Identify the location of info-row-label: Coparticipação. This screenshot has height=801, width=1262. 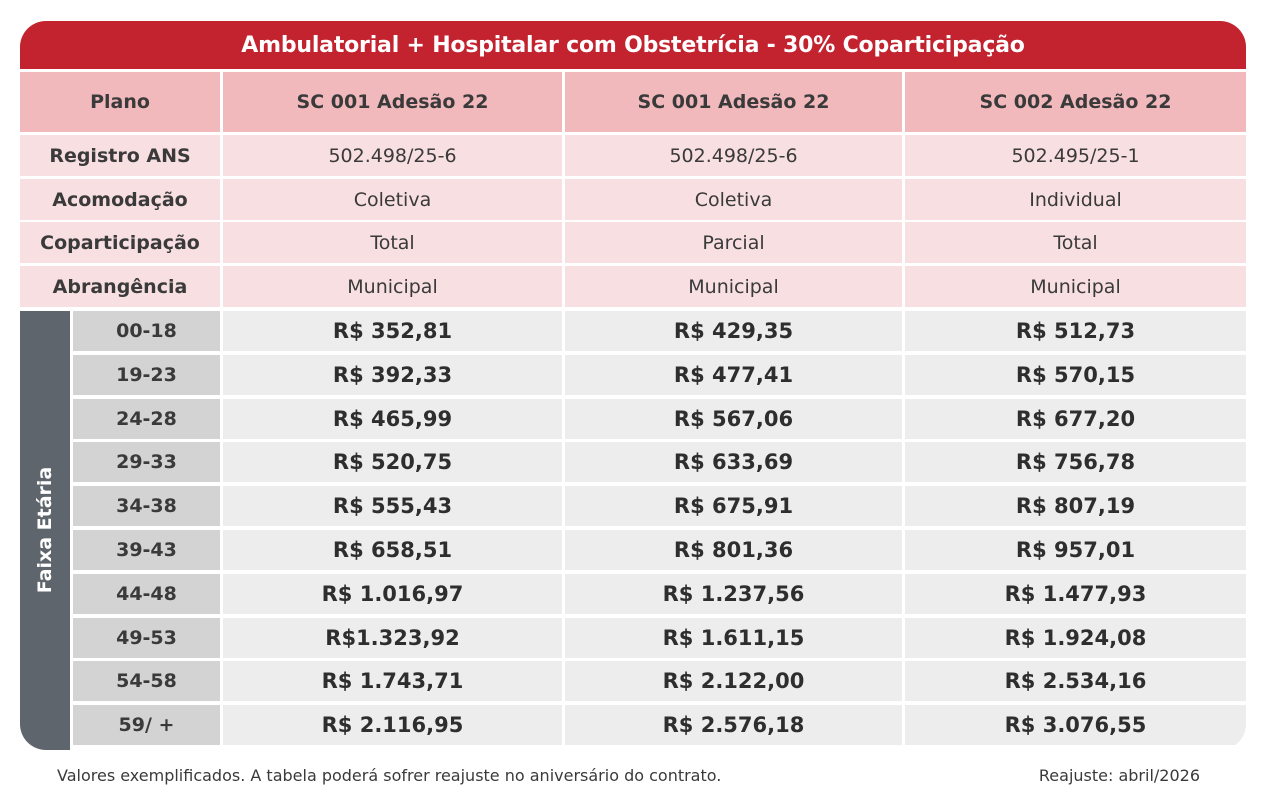
(120, 242).